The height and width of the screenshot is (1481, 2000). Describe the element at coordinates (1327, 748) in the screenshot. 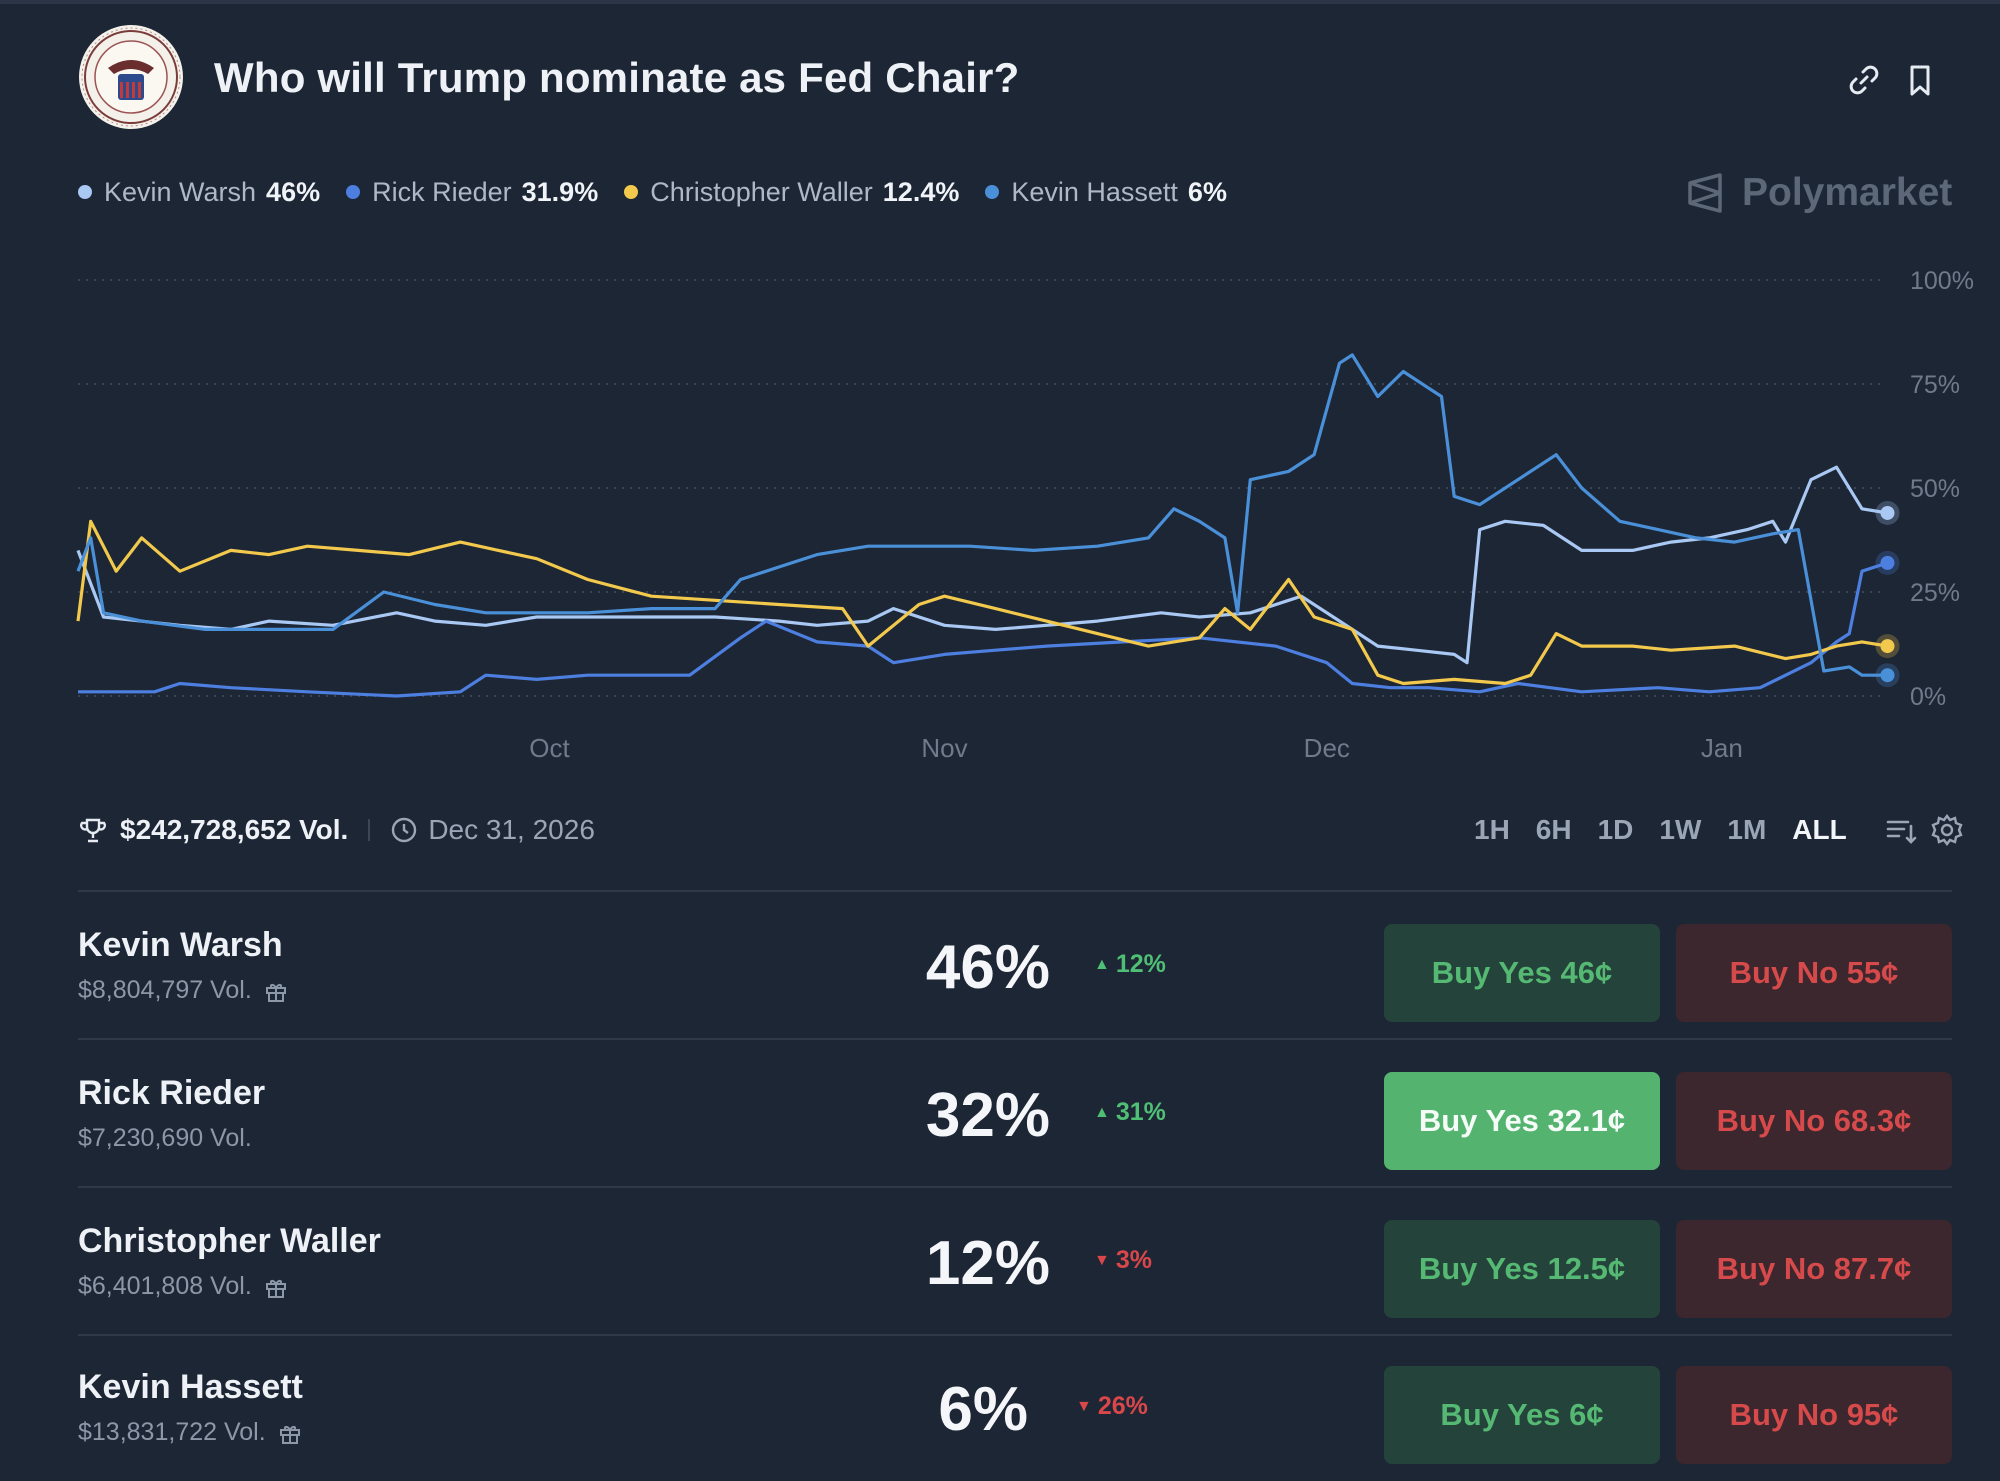

I see `x-tick-label: Dec` at that location.